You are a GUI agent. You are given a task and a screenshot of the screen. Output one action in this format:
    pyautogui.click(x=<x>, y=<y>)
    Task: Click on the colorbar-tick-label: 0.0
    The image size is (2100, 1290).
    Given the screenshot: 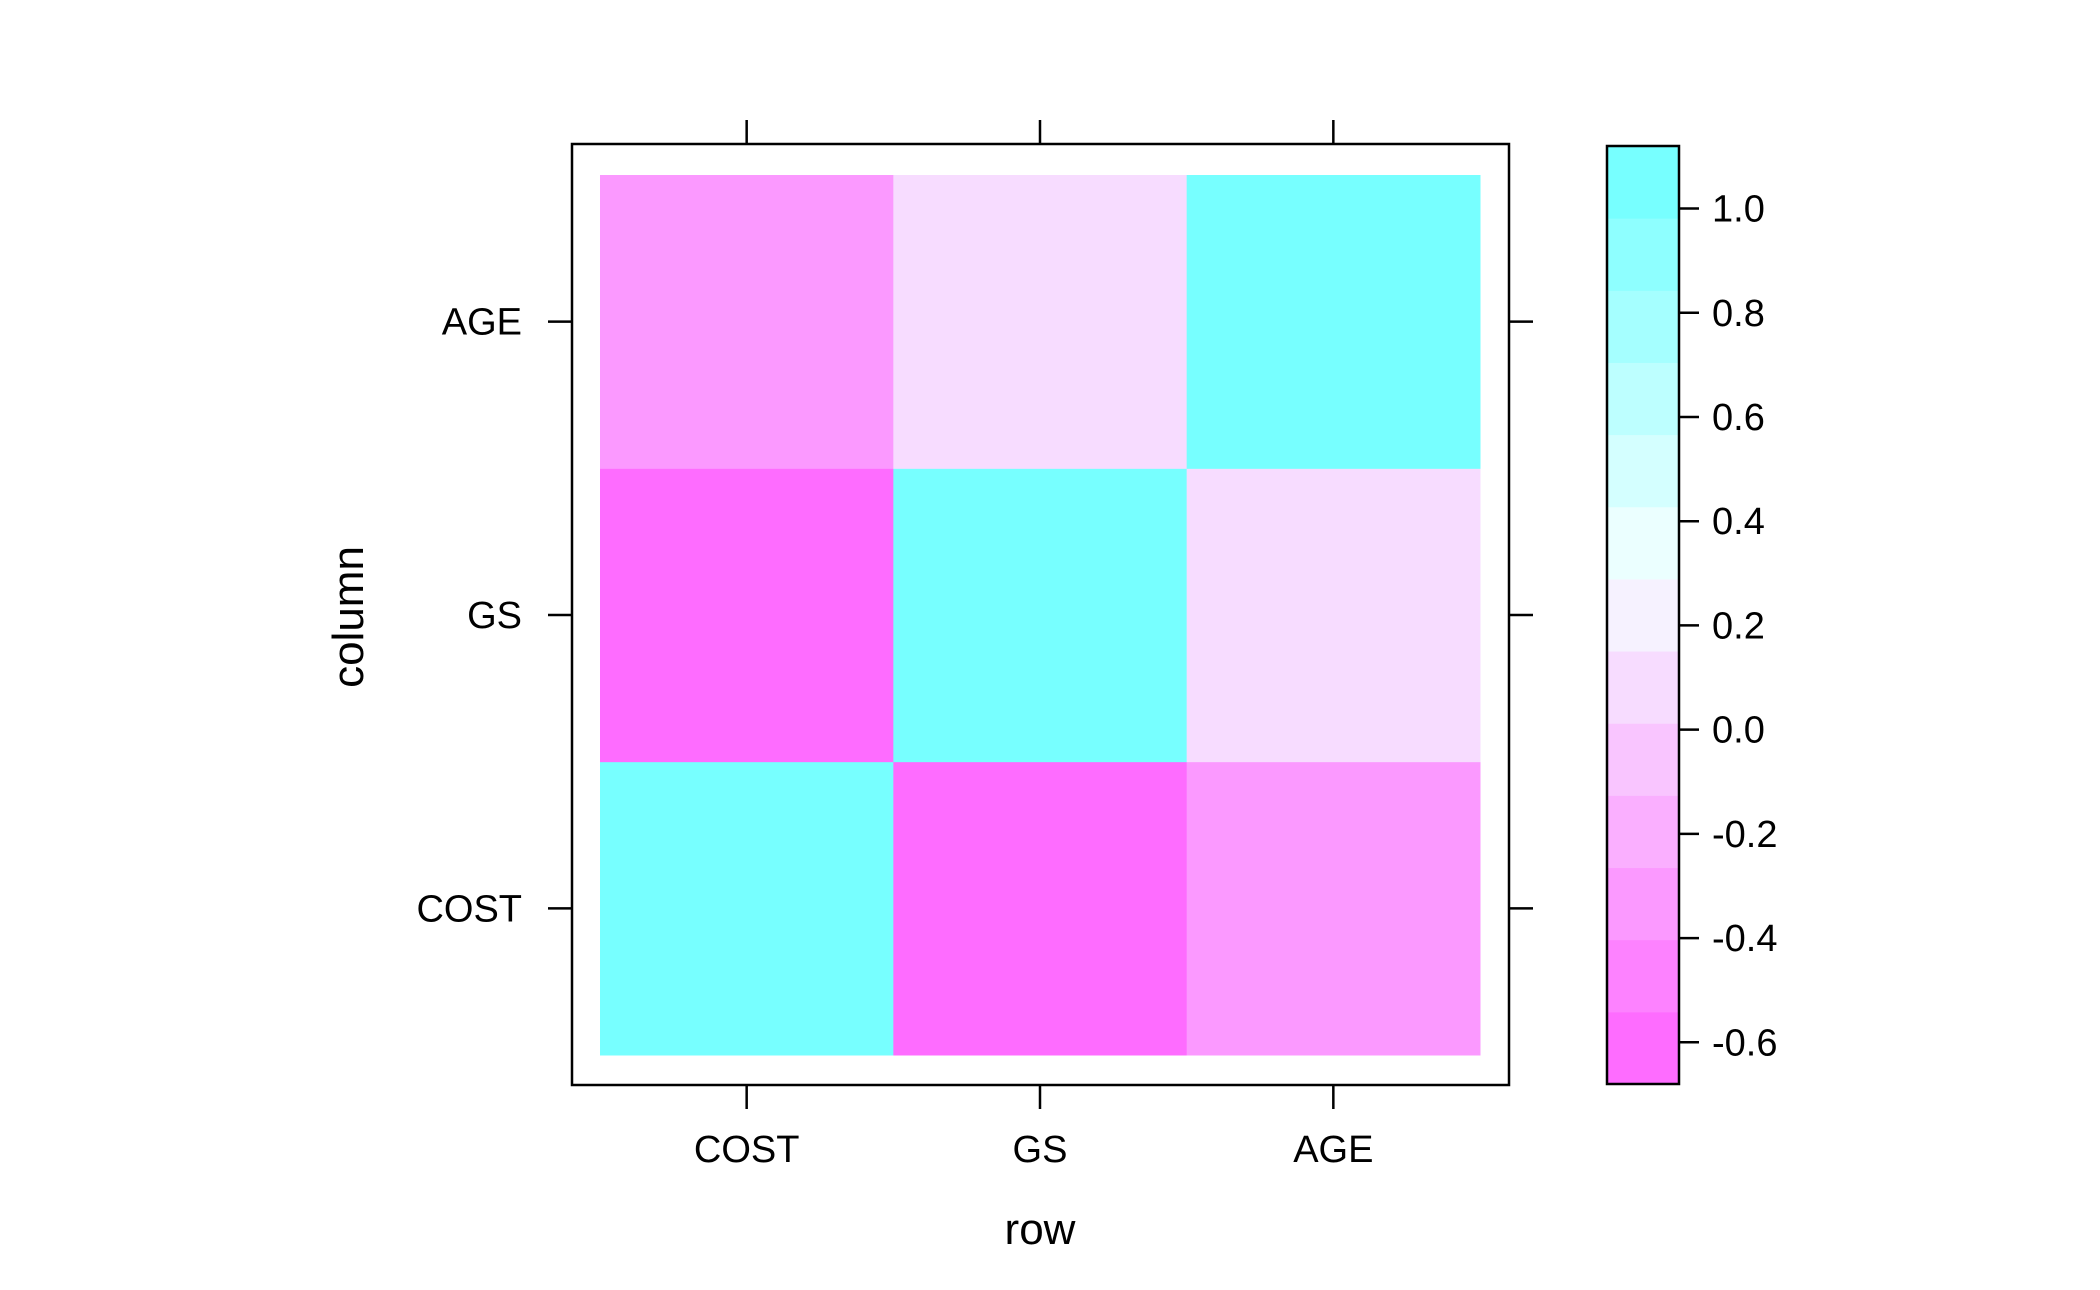 What is the action you would take?
    pyautogui.click(x=1738, y=731)
    